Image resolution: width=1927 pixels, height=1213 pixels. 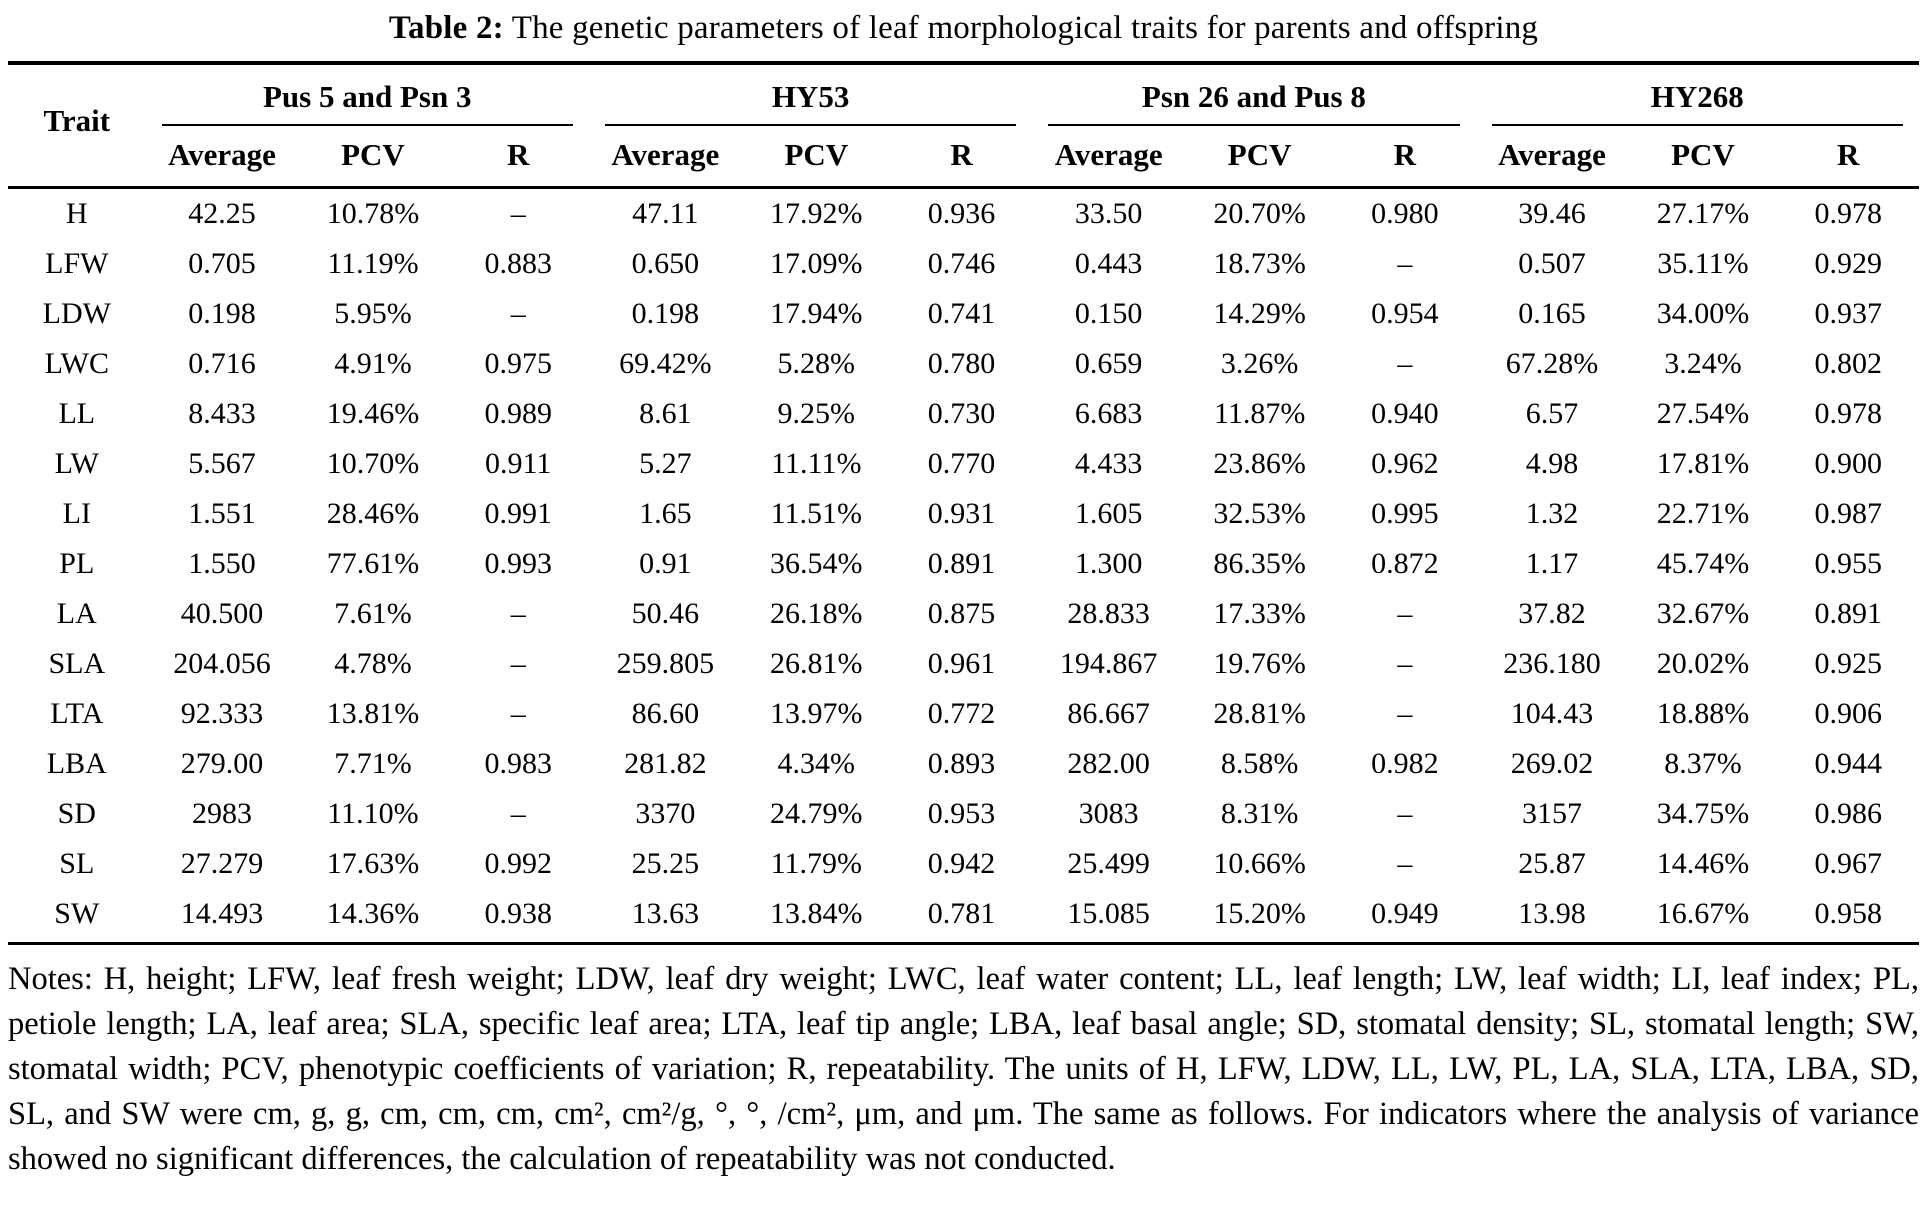 What do you see at coordinates (1552, 813) in the screenshot?
I see `value-cell: 3157` at bounding box center [1552, 813].